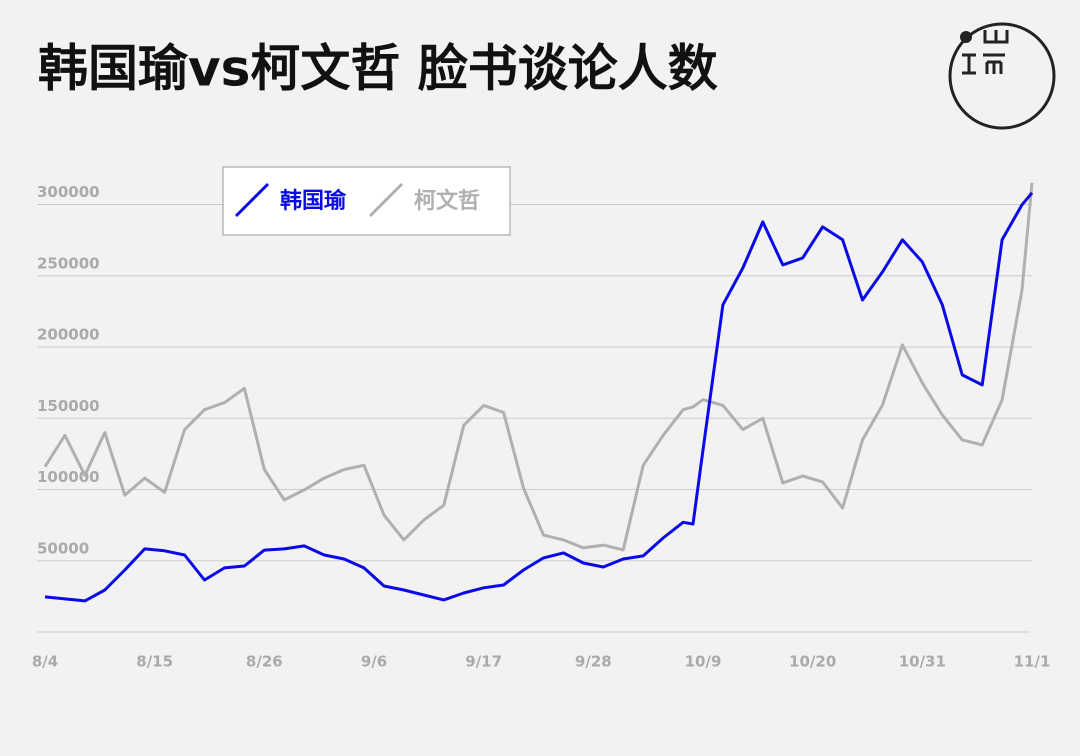 This screenshot has width=1080, height=756. Describe the element at coordinates (264, 662) in the screenshot. I see `x-tick-label: 8/26` at that location.